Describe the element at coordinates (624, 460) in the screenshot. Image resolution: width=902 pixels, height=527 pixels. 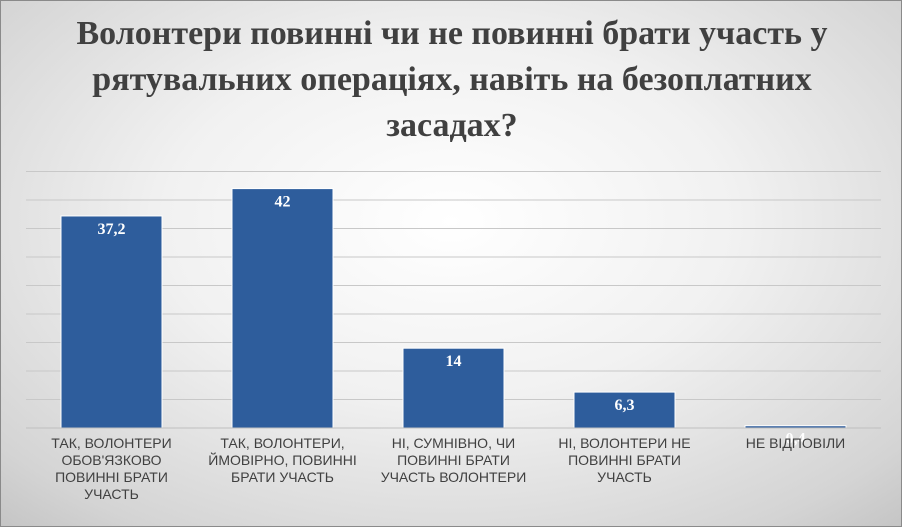
I see `category-label: НІ, ВОЛОНТЕРИ НЕ ПОВИННІ БРАТИ УЧАСТЬ` at that location.